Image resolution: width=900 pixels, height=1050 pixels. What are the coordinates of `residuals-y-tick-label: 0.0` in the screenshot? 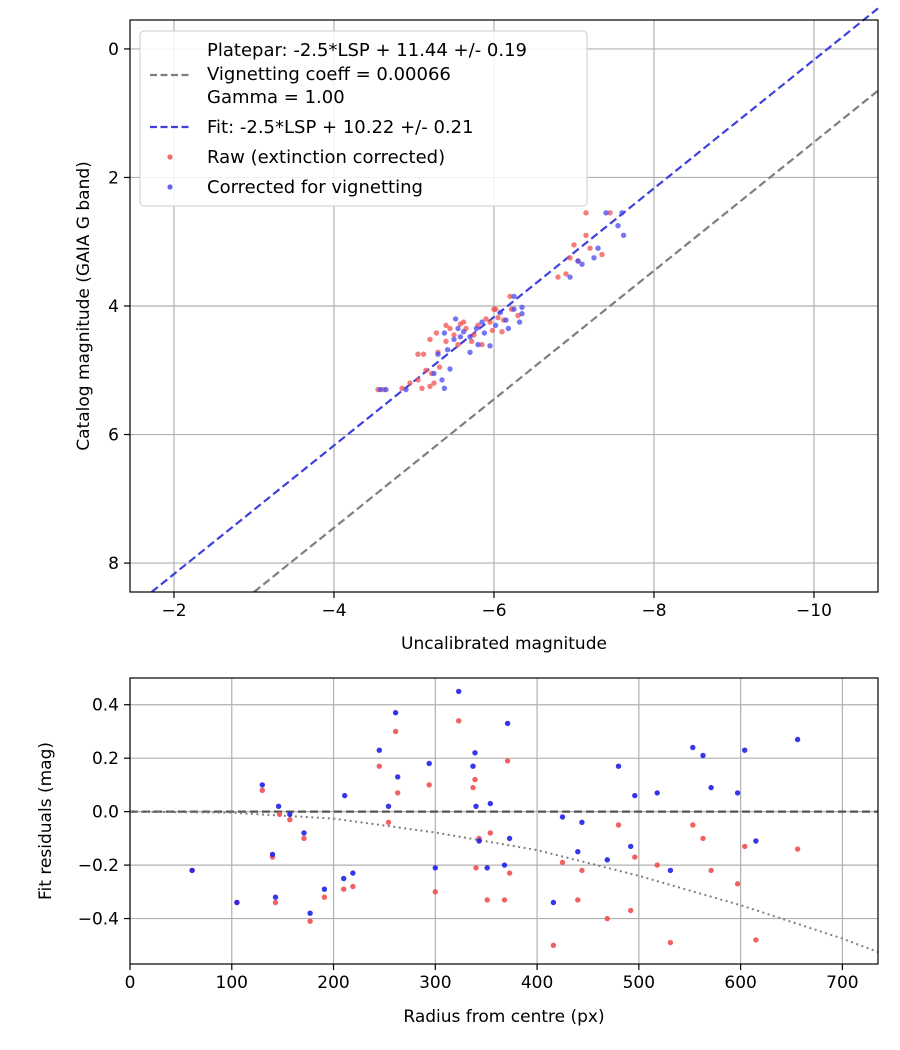 It's located at (105, 813).